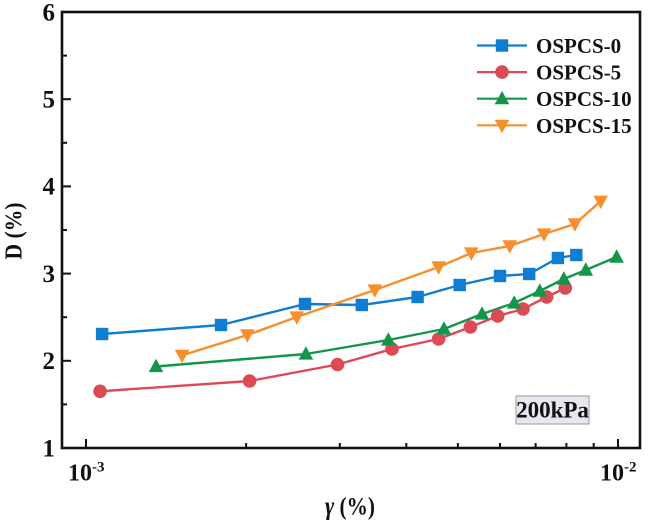 The height and width of the screenshot is (529, 651). What do you see at coordinates (49, 448) in the screenshot?
I see `svg-text: 1` at bounding box center [49, 448].